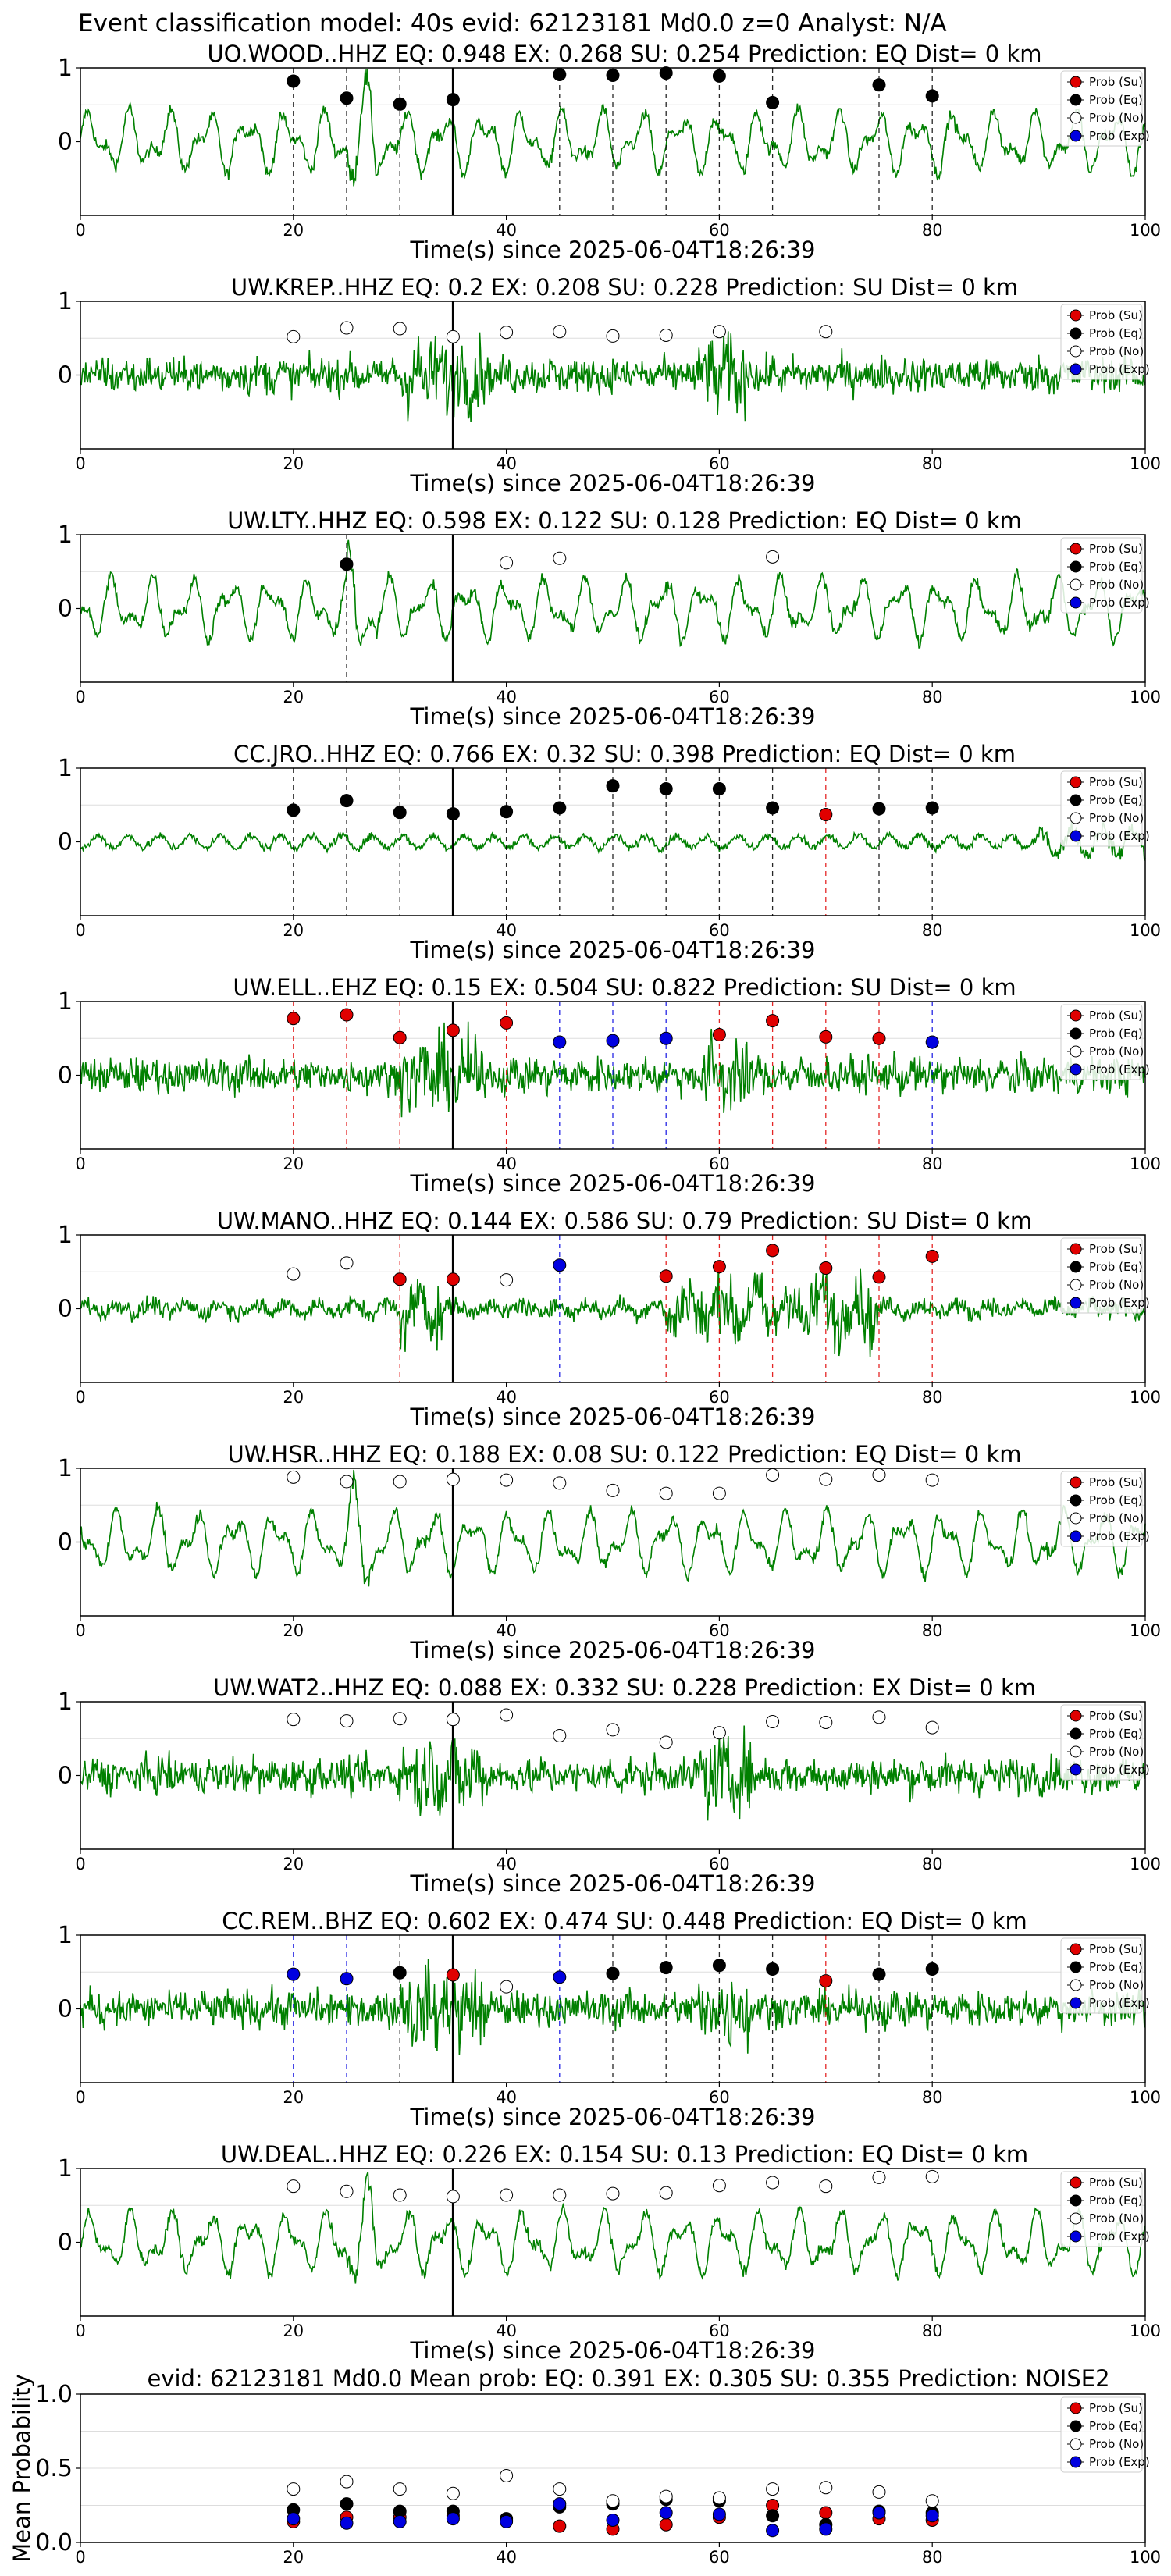  Describe the element at coordinates (54, 2394) in the screenshot. I see `y-tick-label: 1.0` at that location.